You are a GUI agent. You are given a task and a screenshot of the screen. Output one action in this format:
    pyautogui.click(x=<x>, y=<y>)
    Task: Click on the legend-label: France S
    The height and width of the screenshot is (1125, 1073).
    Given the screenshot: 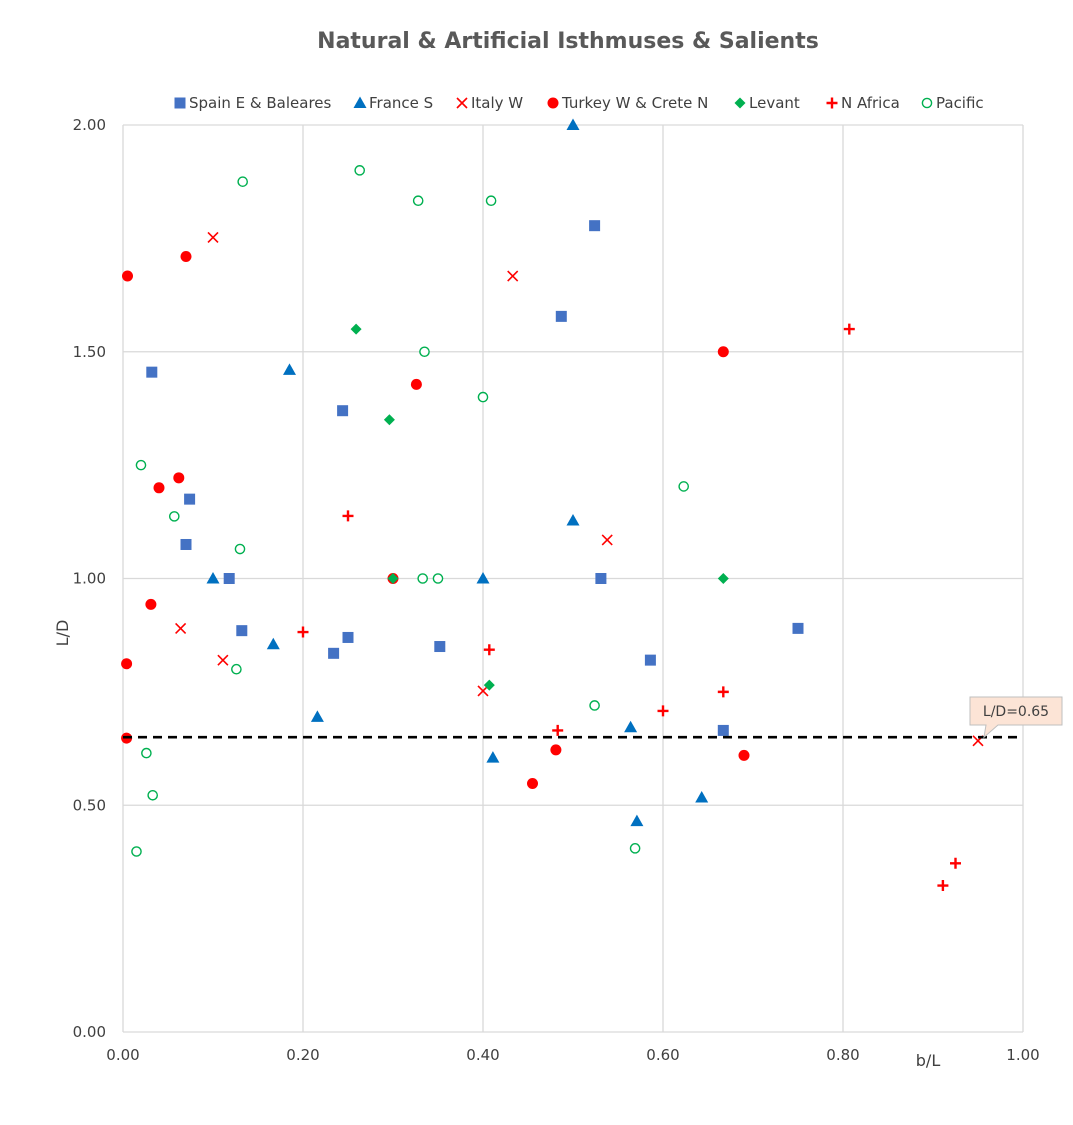 What is the action you would take?
    pyautogui.click(x=401, y=103)
    